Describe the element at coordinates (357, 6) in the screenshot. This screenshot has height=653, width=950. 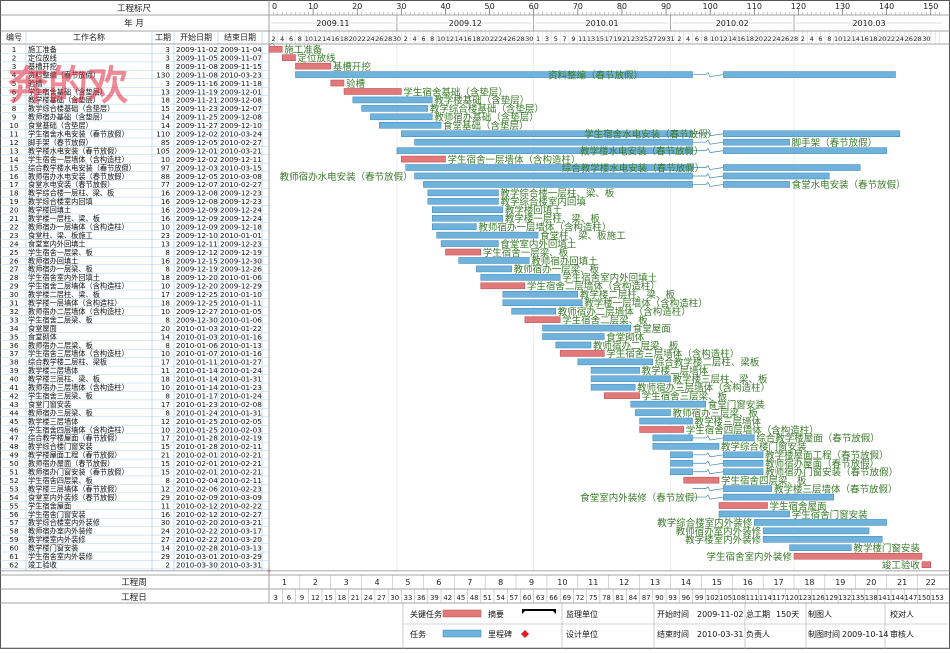
I see `ruler-tick-label: 20` at that location.